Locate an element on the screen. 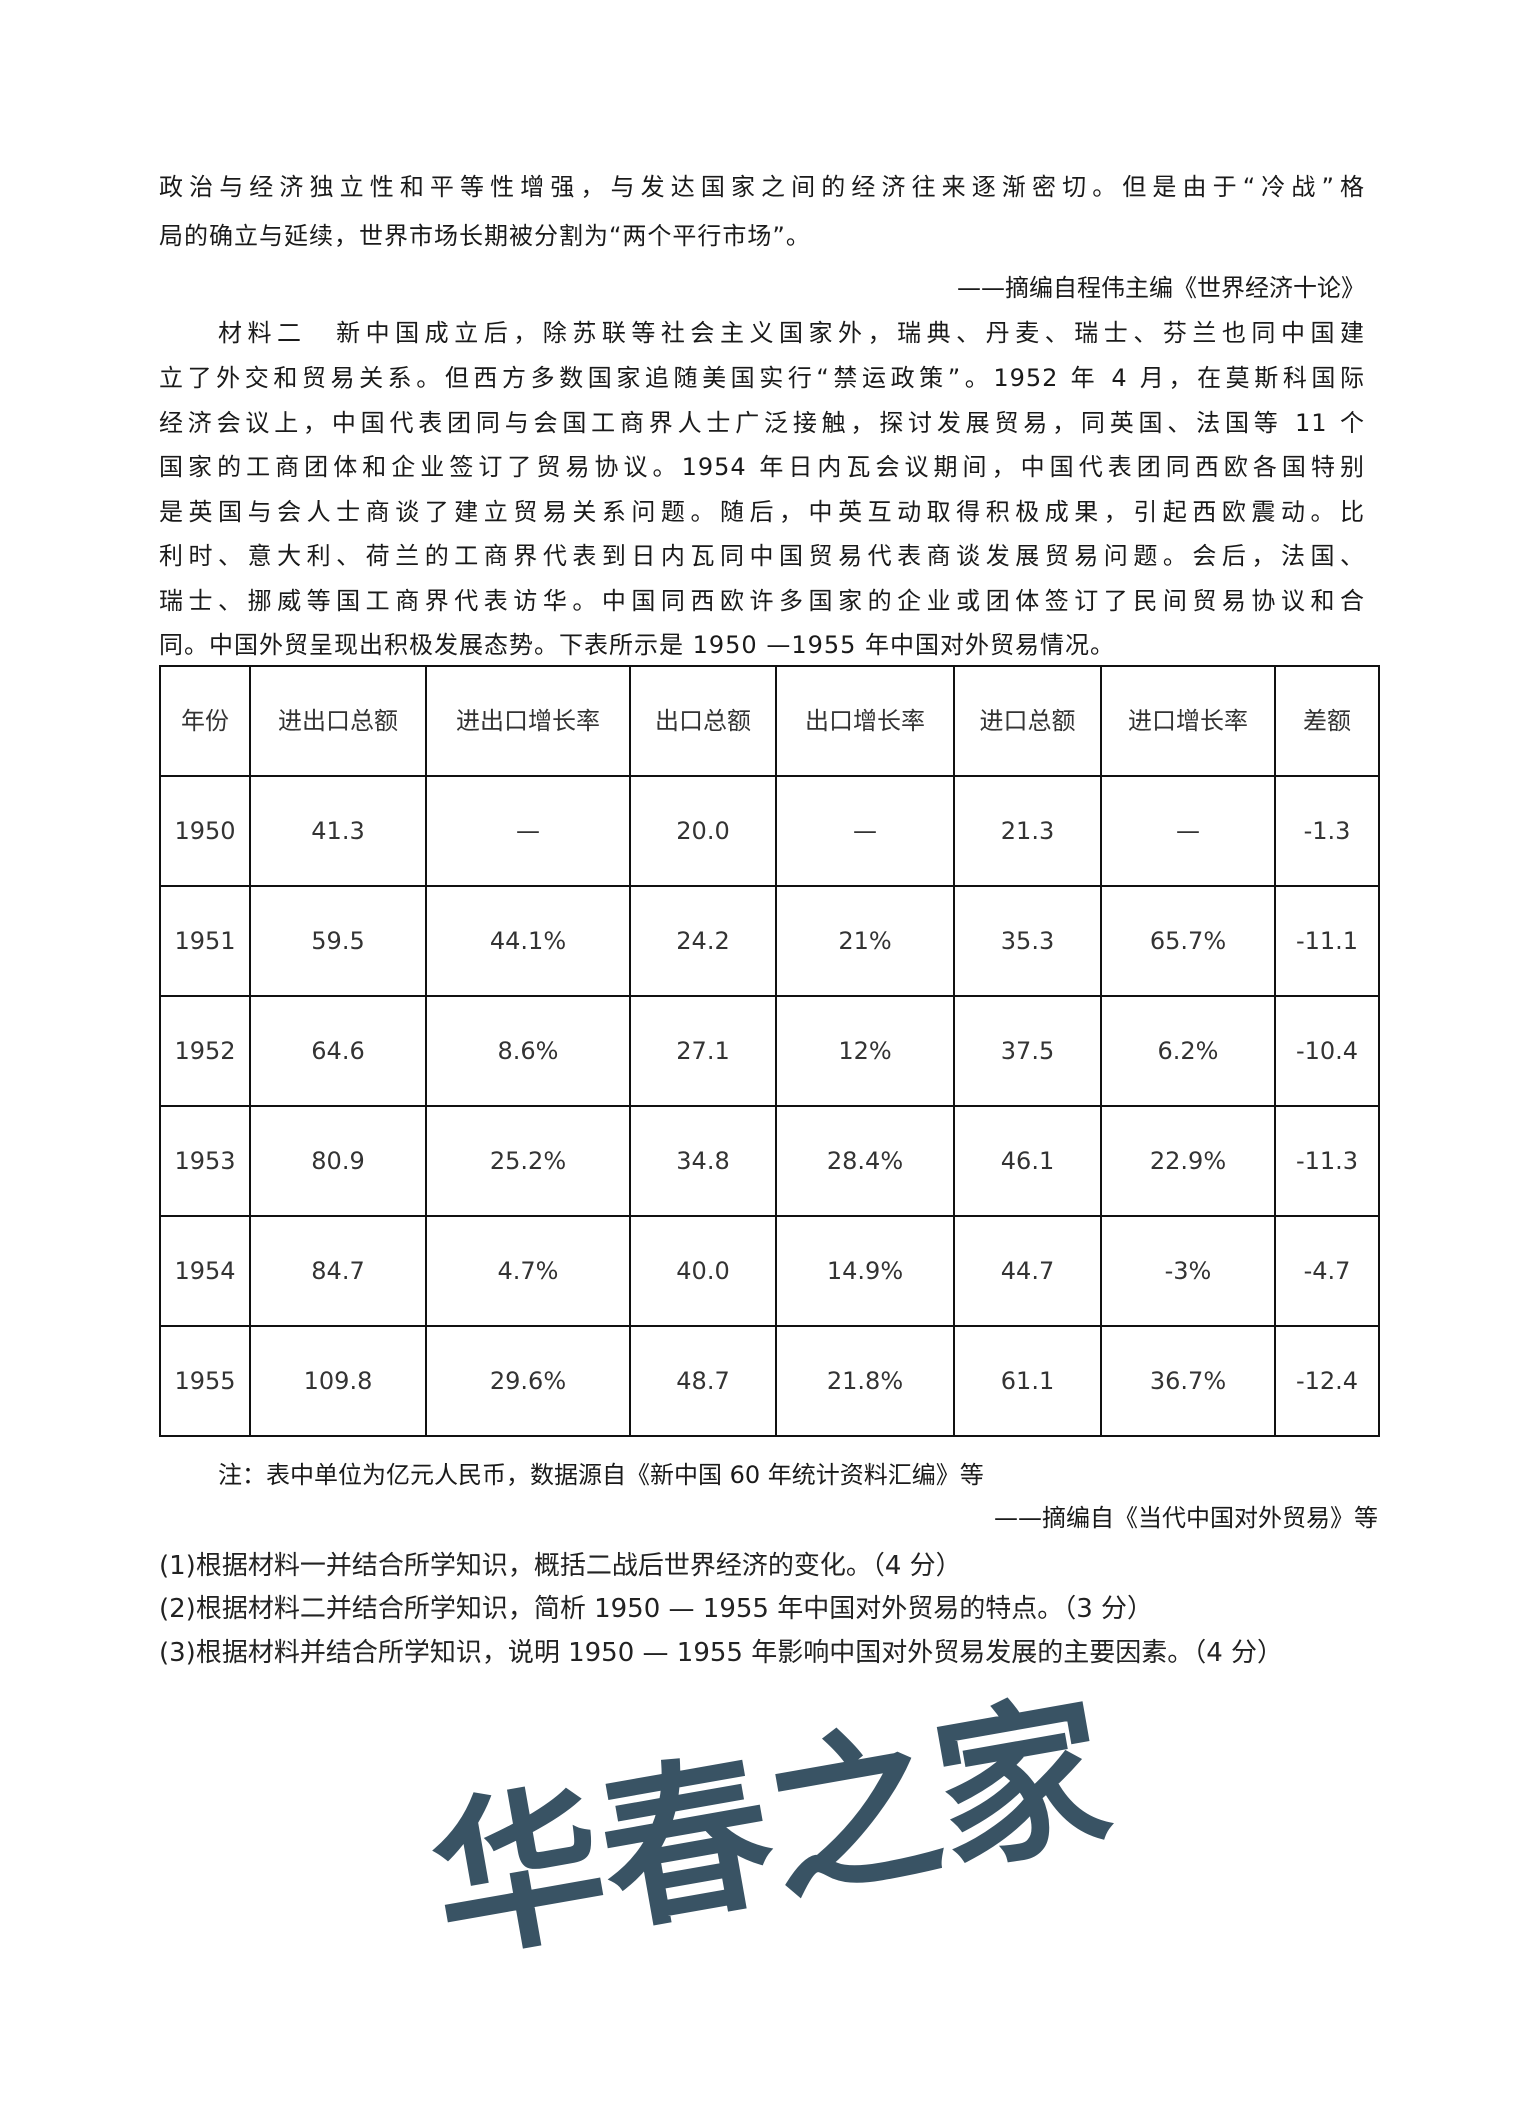 This screenshot has width=1535, height=2125. cell: 41.3 is located at coordinates (338, 831).